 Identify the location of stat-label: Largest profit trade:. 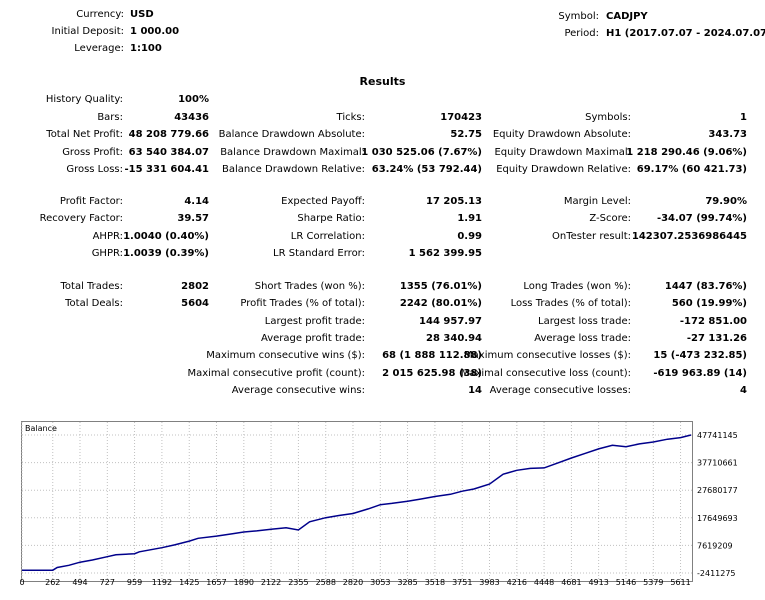
(314, 321).